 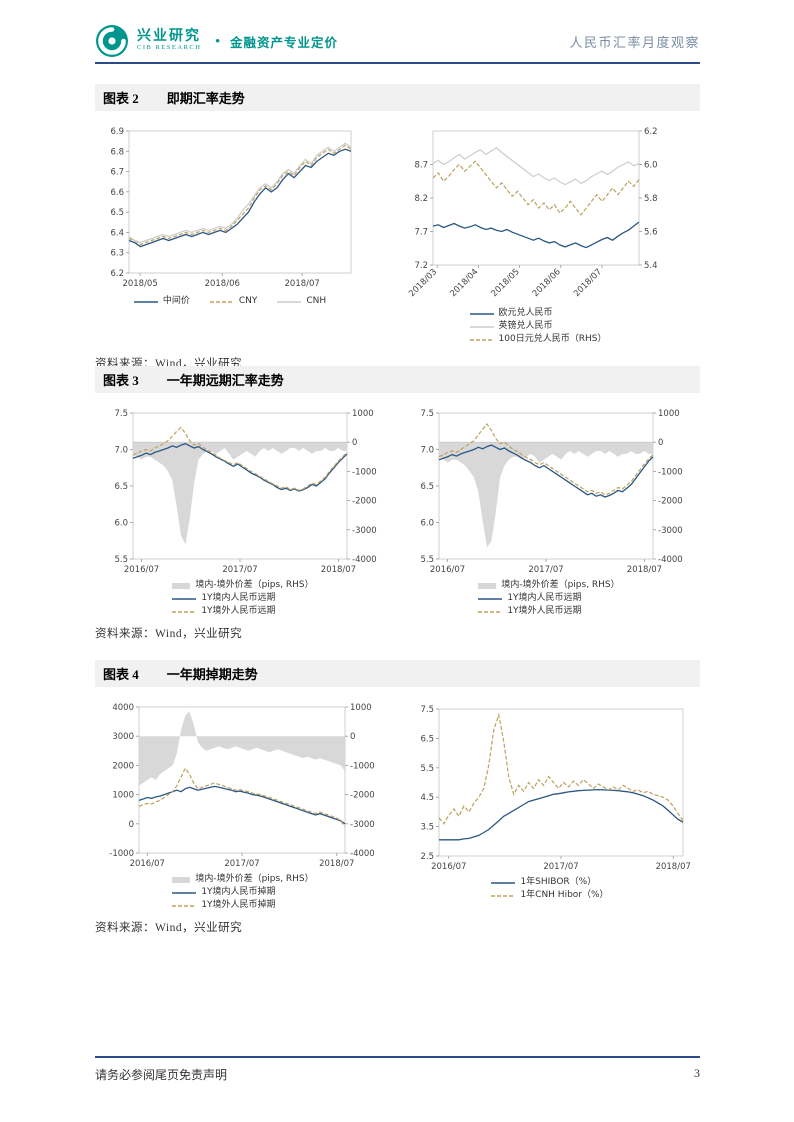 What do you see at coordinates (117, 193) in the screenshot?
I see `svg-text: 6.6` at bounding box center [117, 193].